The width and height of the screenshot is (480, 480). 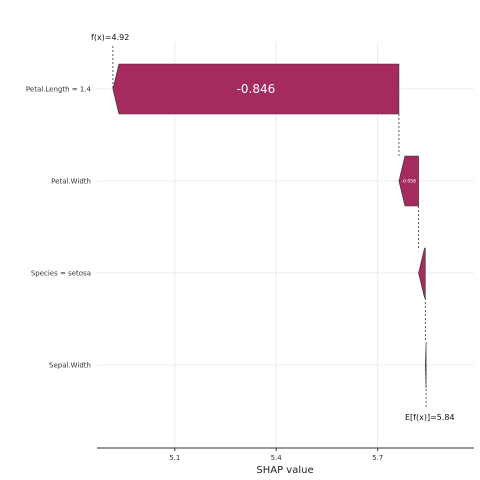 I want to click on feature-label: Petal.Length = 1.4, so click(x=59, y=90).